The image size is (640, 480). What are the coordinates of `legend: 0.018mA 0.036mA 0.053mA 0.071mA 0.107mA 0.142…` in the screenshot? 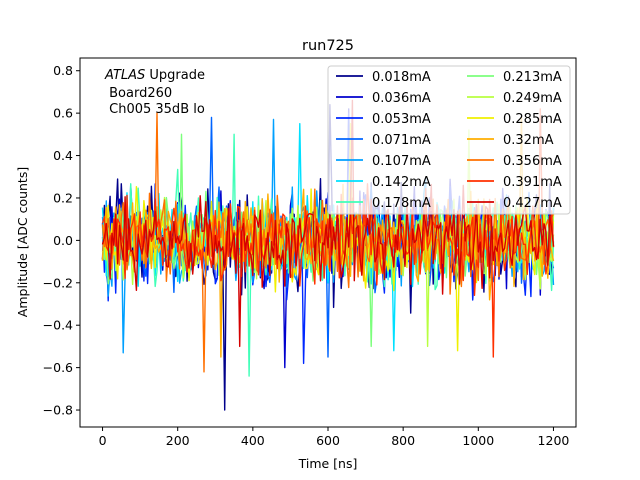 It's located at (449, 140).